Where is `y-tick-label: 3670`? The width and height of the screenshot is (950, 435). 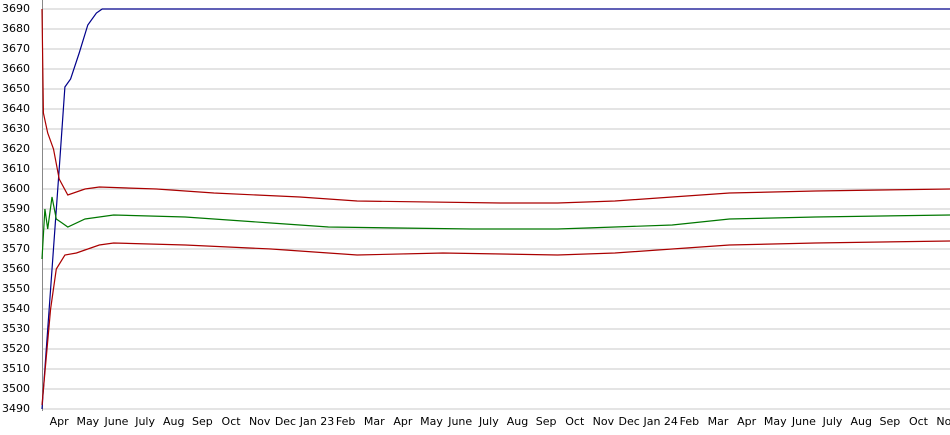 y-tick-label: 3670 is located at coordinates (16, 48).